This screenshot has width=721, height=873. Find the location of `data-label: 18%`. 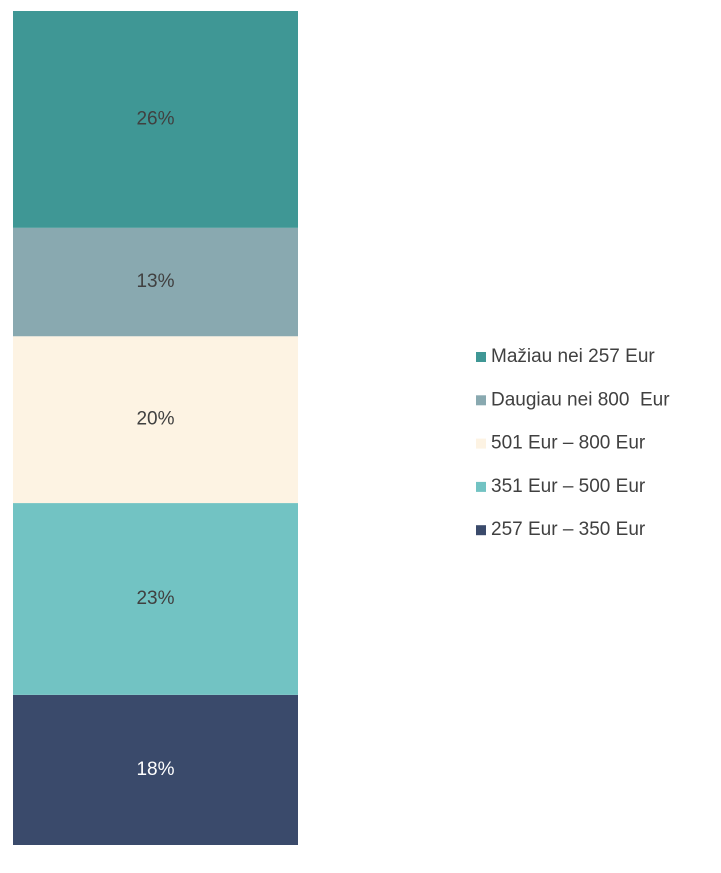

data-label: 18% is located at coordinates (155, 769).